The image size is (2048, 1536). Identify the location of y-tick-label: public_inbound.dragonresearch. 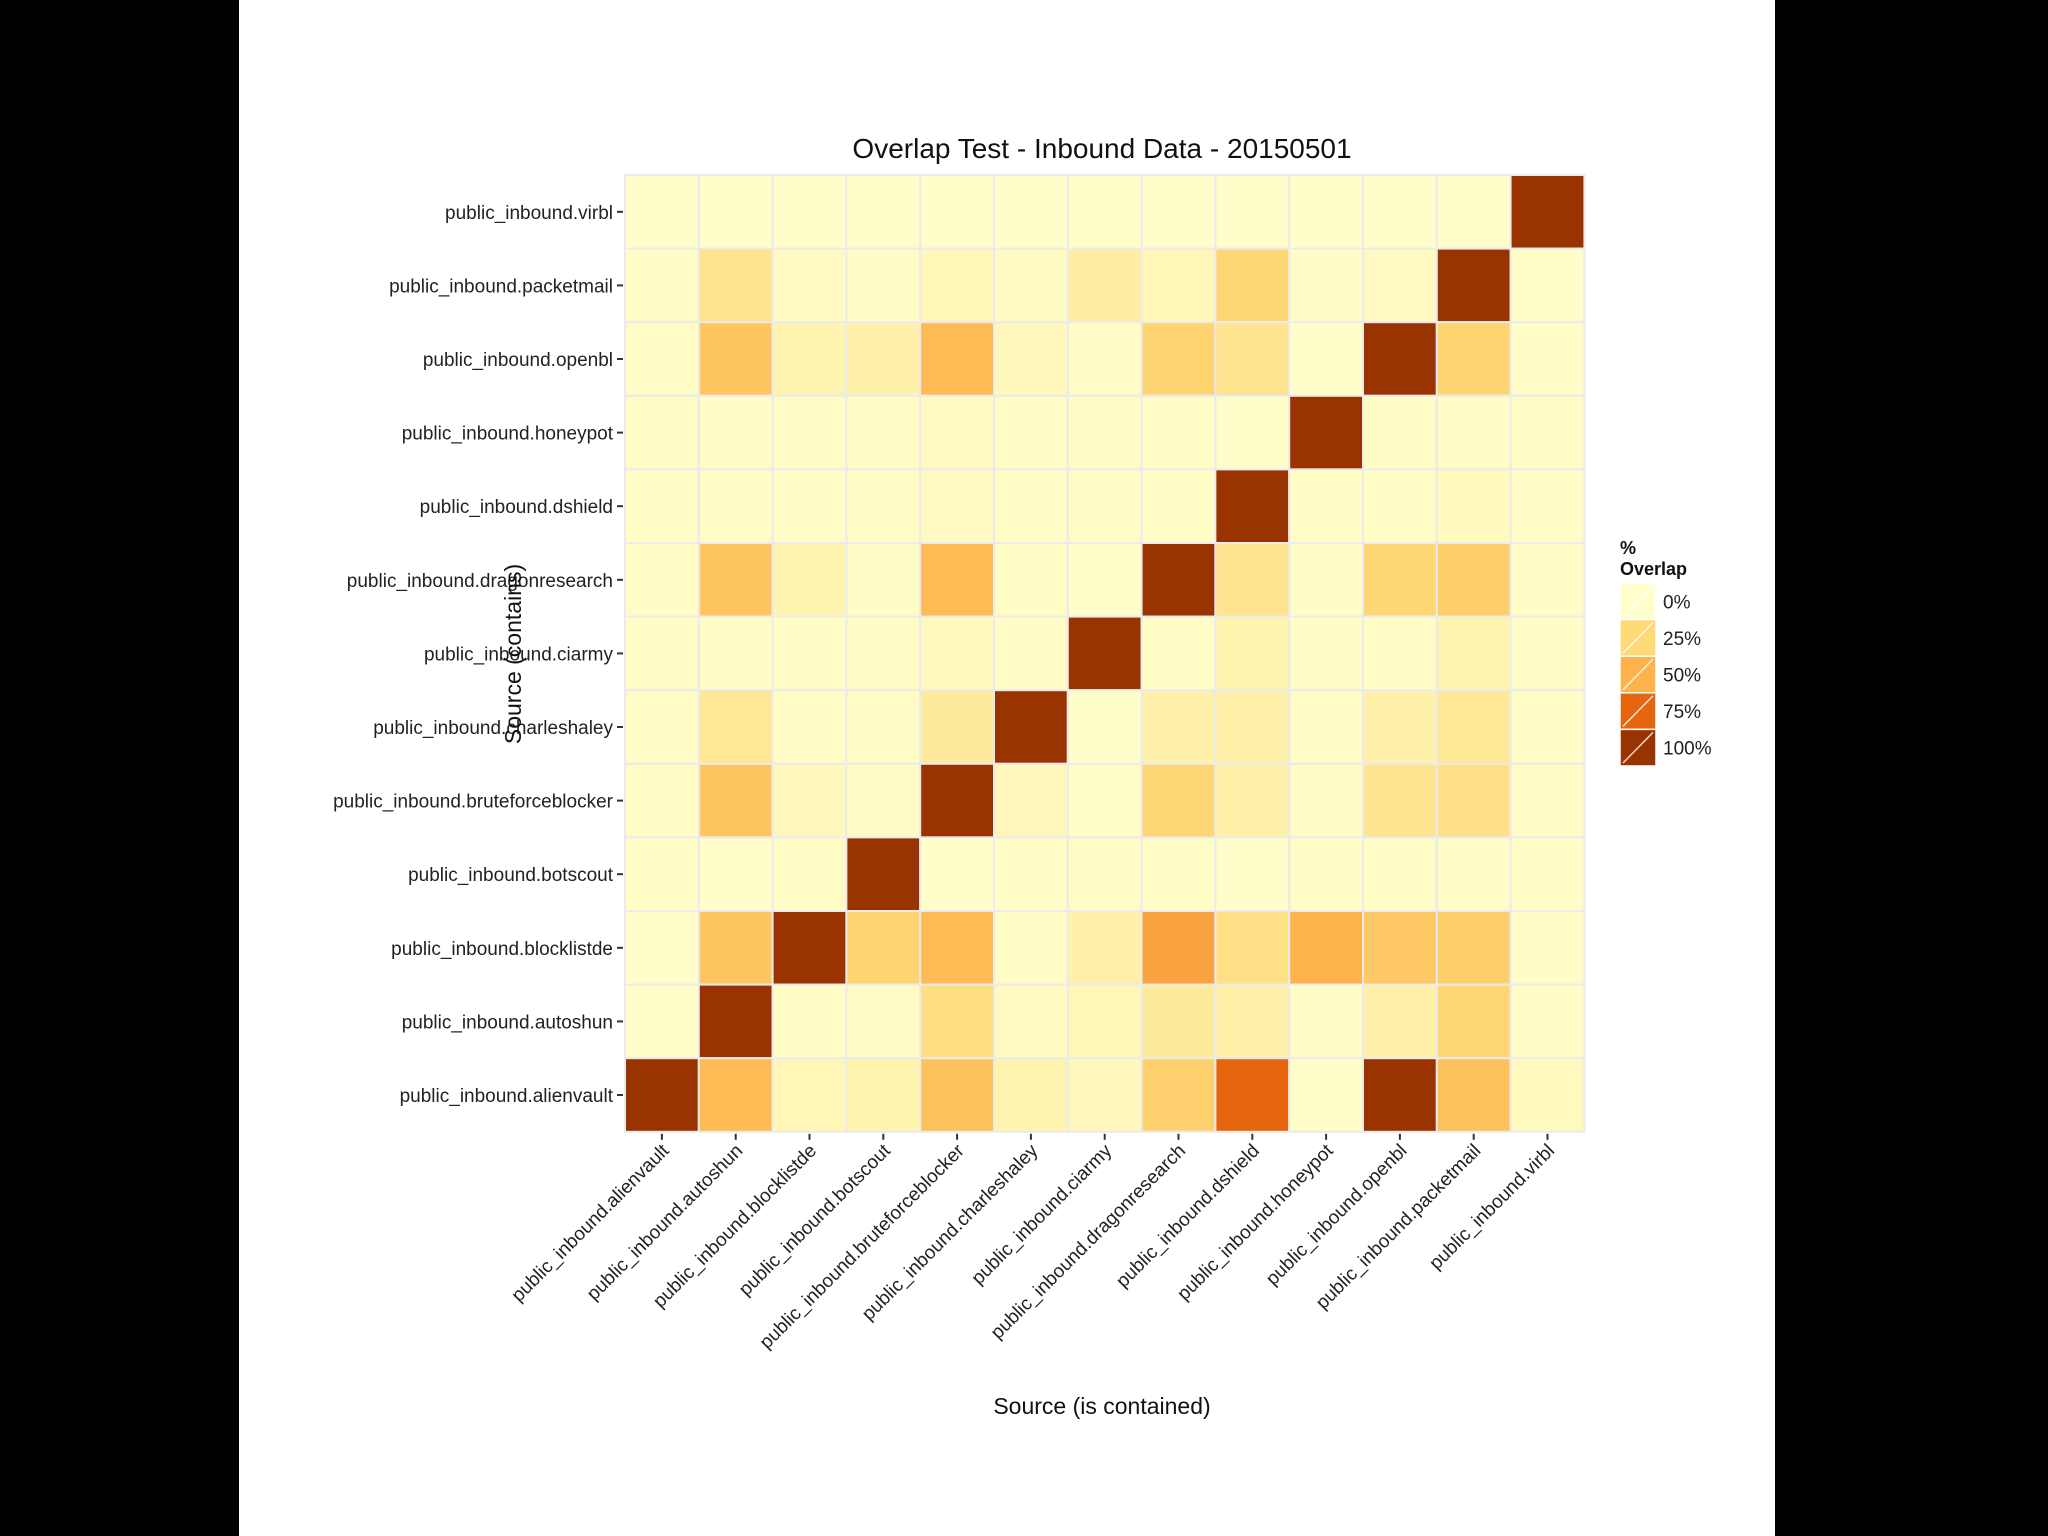
(480, 581).